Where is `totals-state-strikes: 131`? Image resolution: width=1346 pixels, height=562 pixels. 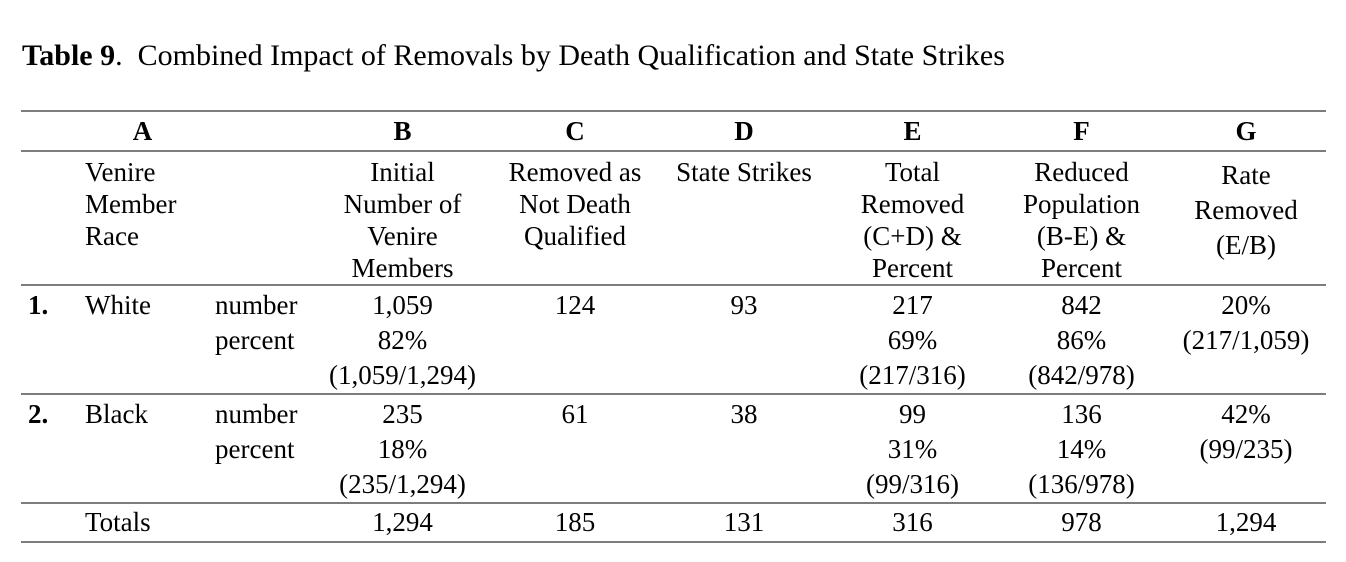 totals-state-strikes: 131 is located at coordinates (744, 522).